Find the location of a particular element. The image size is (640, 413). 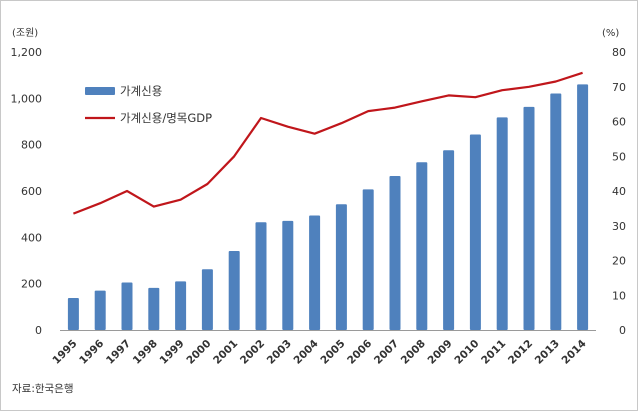

left-tick-label: 800 is located at coordinates (31, 145).